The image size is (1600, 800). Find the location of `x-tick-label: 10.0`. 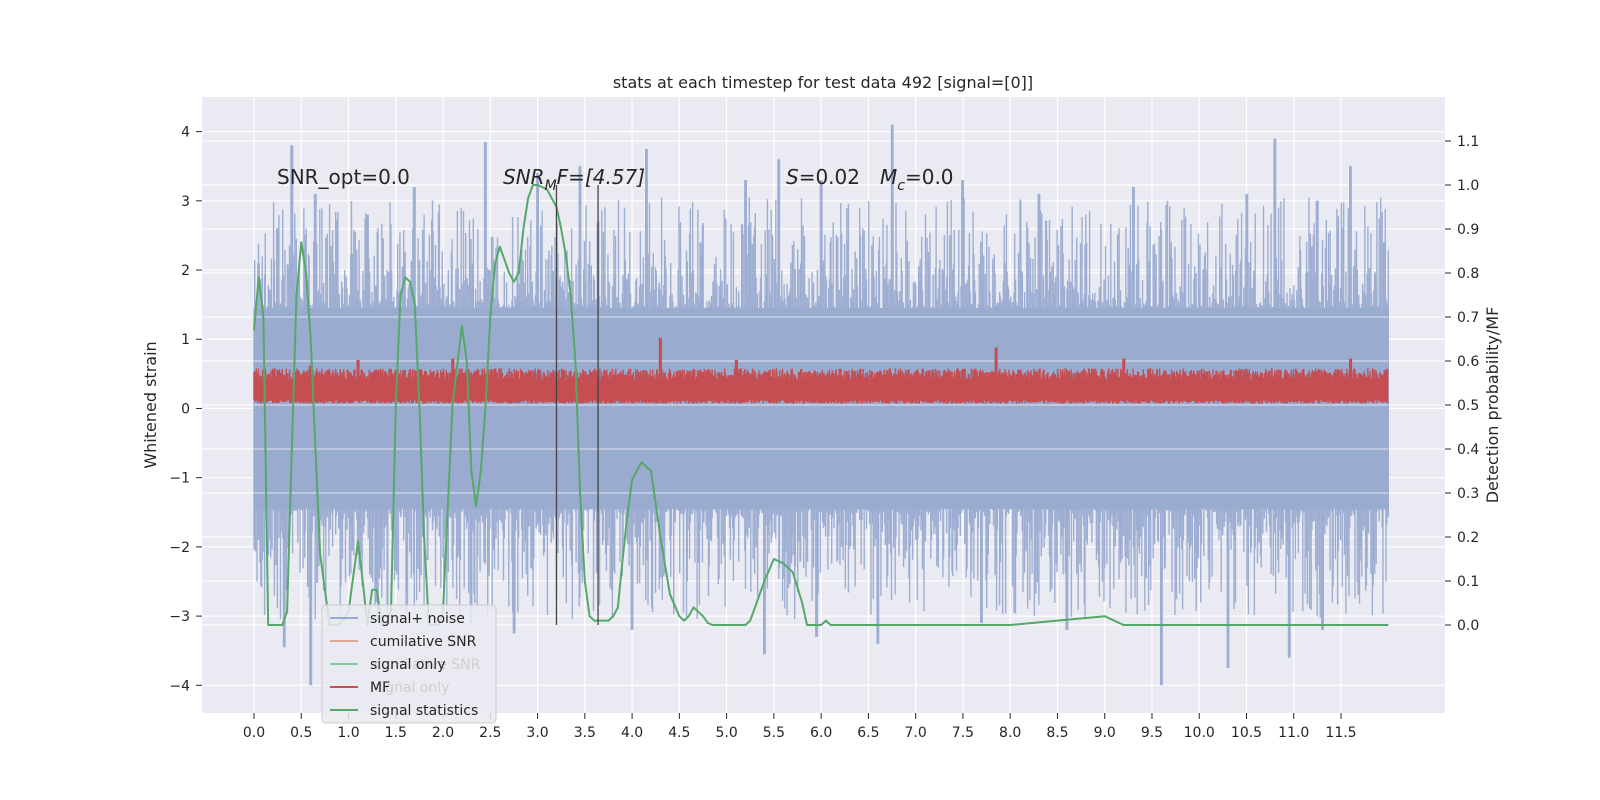

x-tick-label: 10.0 is located at coordinates (1199, 733).